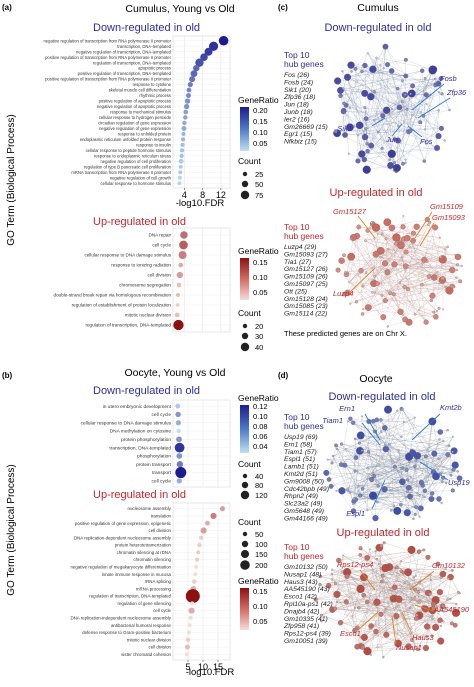 Image resolution: width=474 pixels, height=687 pixels. What do you see at coordinates (258, 299) in the screenshot?
I see `panel-a-up-legend: GeneRatio 0.15 0.10 0.05 Count 20 30 40` at bounding box center [258, 299].